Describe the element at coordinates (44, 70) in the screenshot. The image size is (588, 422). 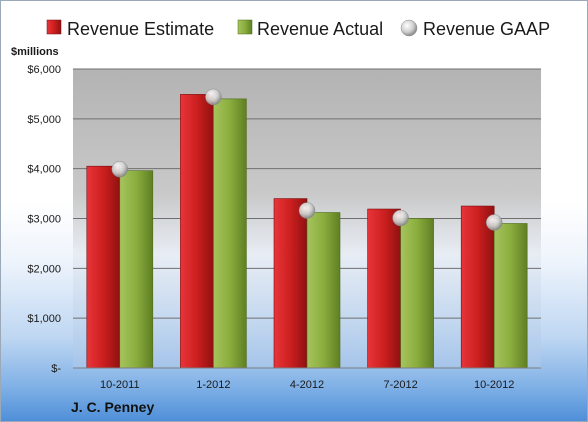
I see `y-tick-label: $6,000` at that location.